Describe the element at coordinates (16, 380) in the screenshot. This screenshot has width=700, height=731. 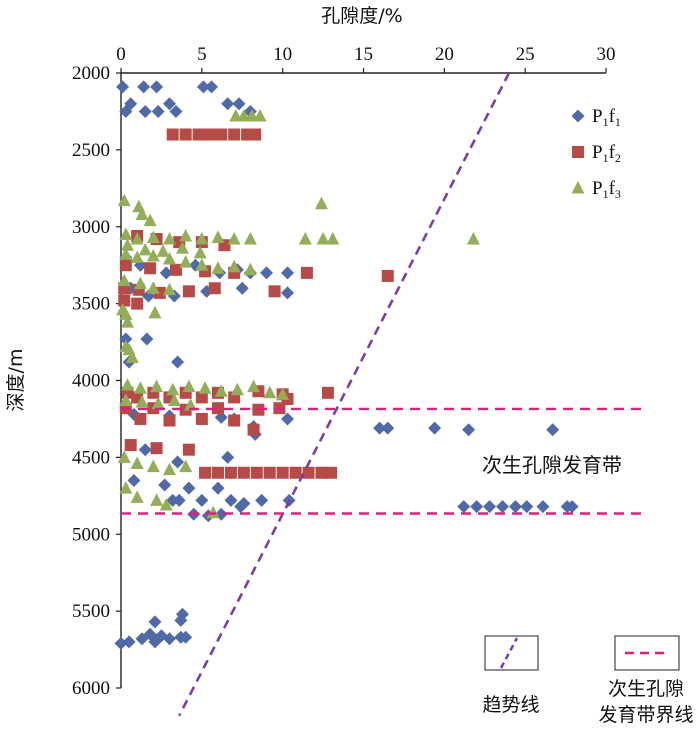
I see `y-axis-title: 深度/m` at that location.